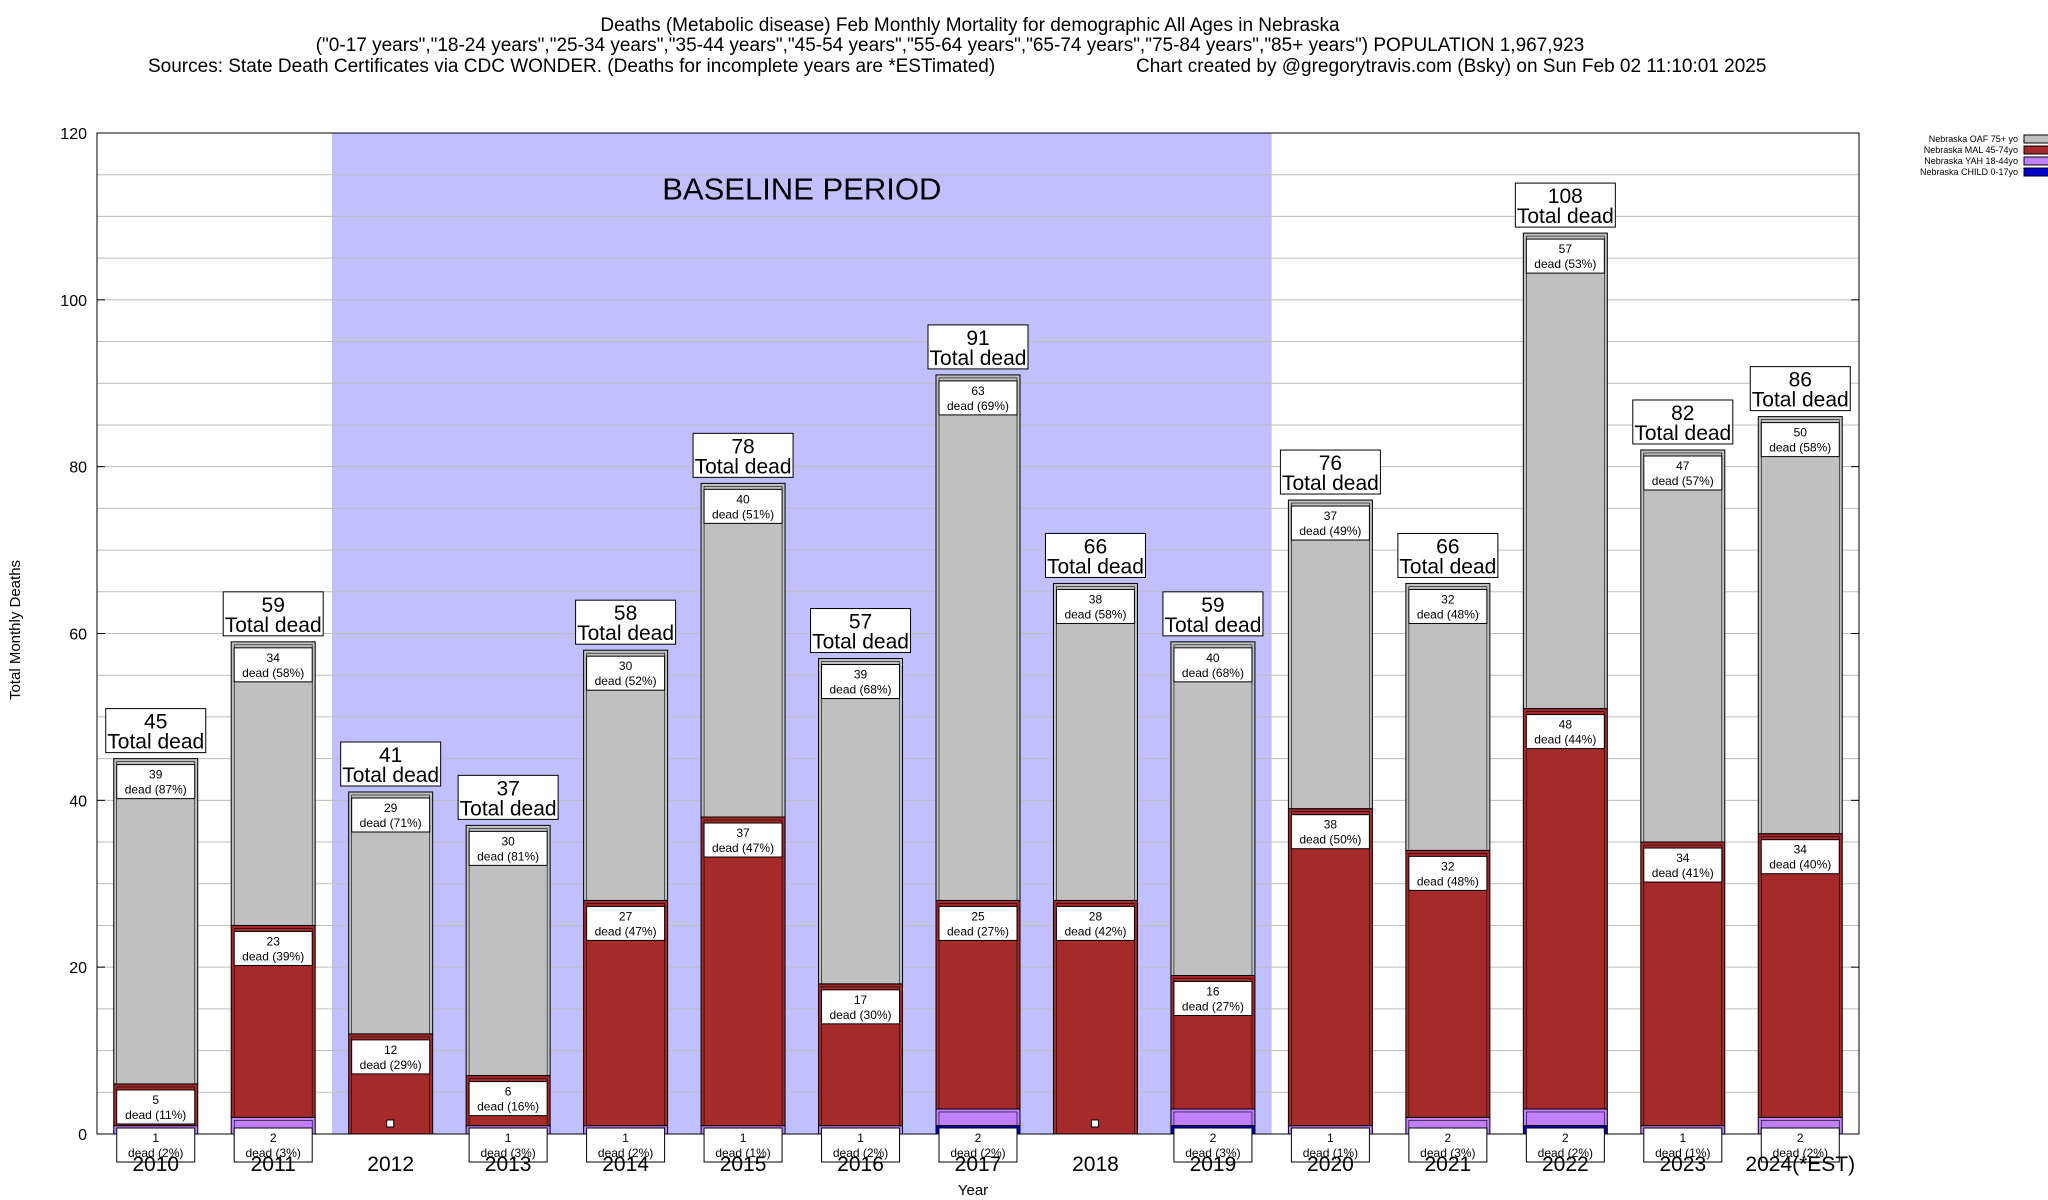 The width and height of the screenshot is (2048, 1200). I want to click on x-tick-label: 2013, so click(508, 1164).